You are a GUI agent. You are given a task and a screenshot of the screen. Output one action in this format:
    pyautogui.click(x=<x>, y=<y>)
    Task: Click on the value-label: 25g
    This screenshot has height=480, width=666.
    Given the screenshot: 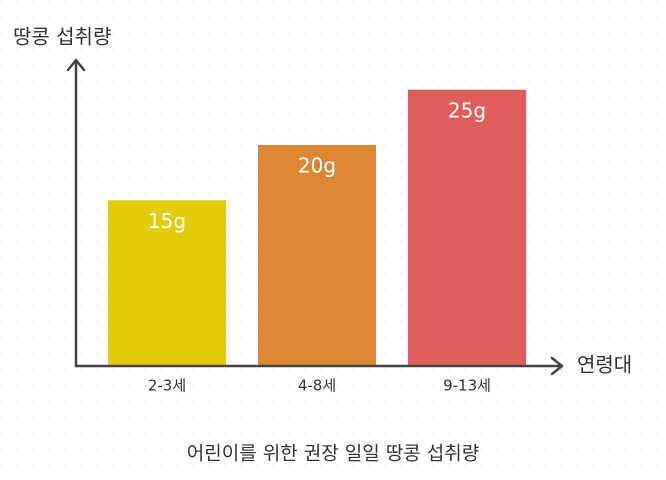 What is the action you would take?
    pyautogui.click(x=467, y=110)
    